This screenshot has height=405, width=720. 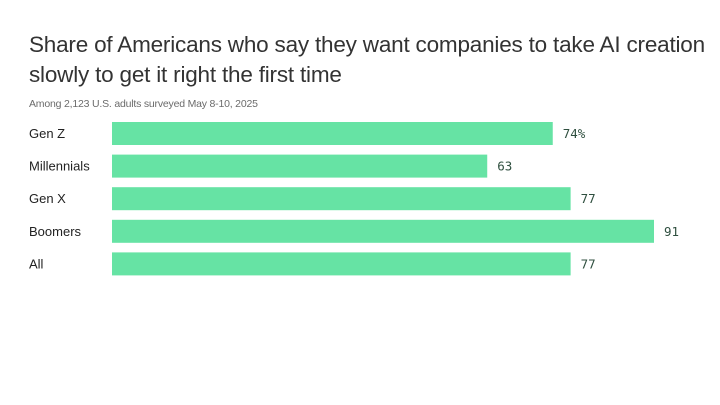 I want to click on bar-row: Gen Z 74%, so click(x=307, y=133).